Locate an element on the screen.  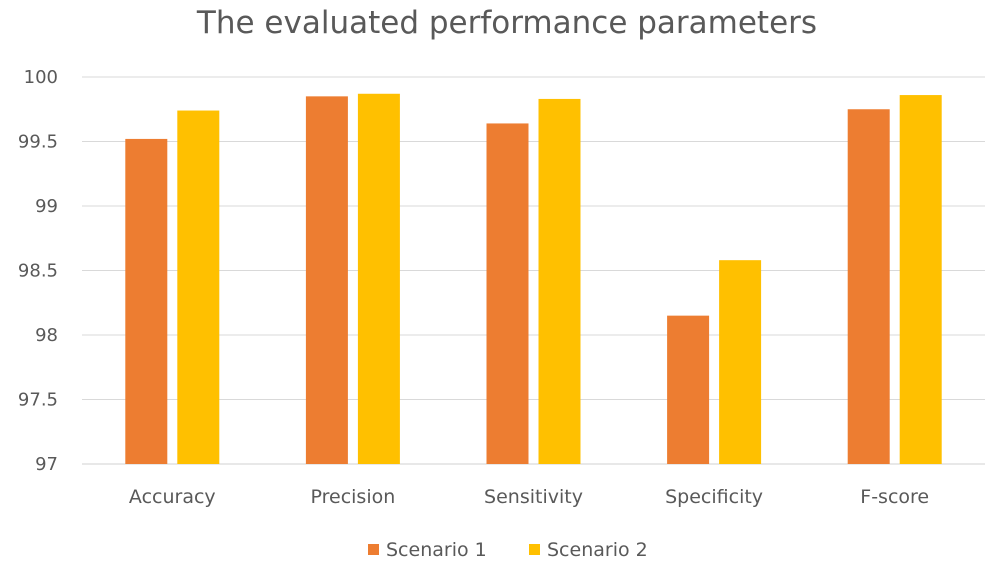
x-tick-label: Specificity is located at coordinates (714, 497).